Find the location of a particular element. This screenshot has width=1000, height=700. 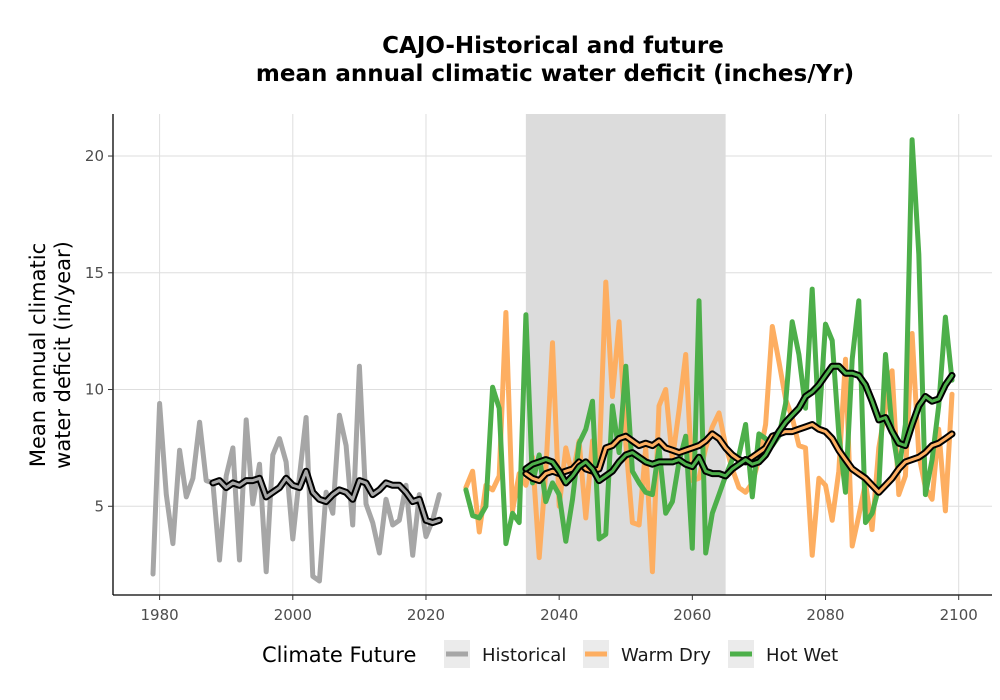

legend-label-hot-wet: Hot Wet is located at coordinates (802, 655).